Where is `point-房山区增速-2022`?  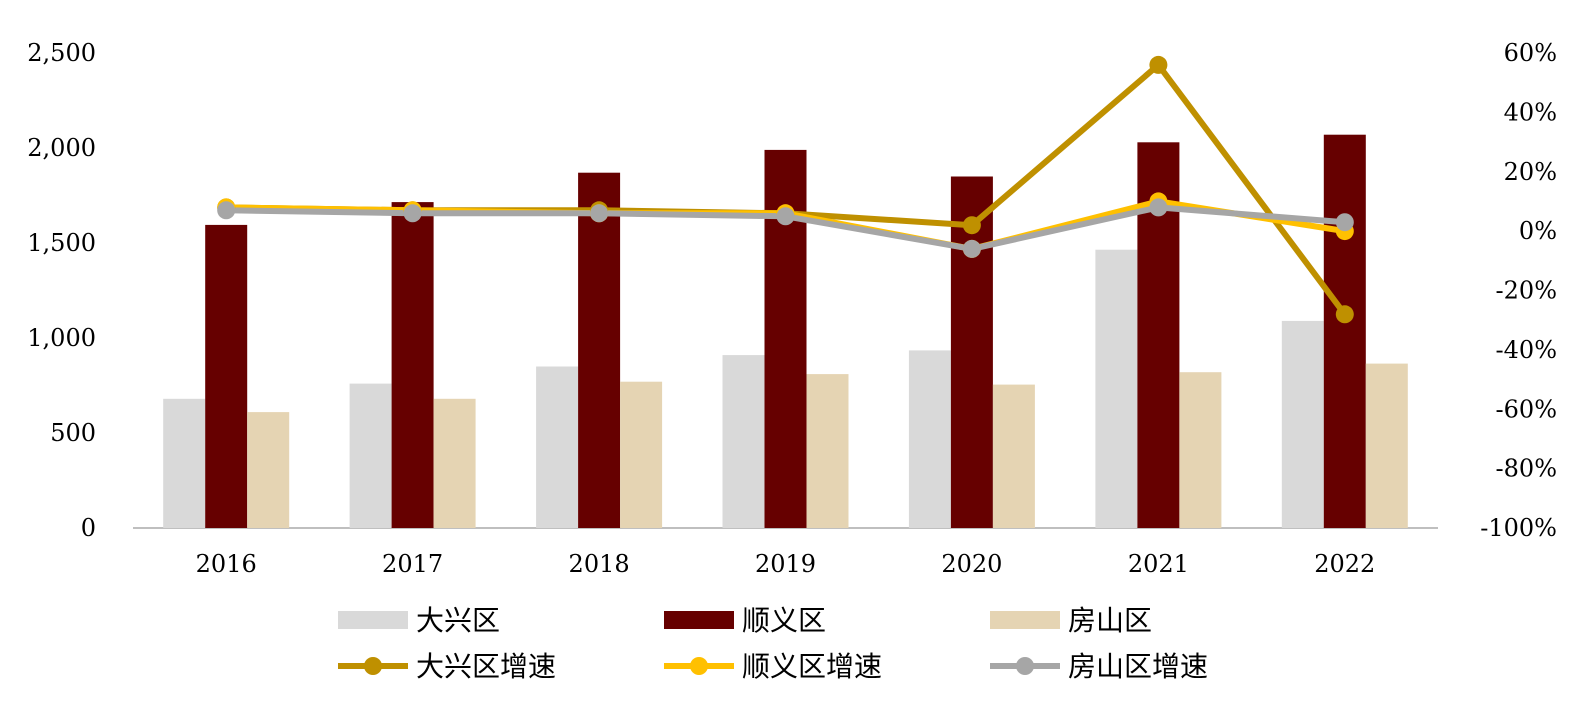 point-房山区增速-2022 is located at coordinates (1344, 222).